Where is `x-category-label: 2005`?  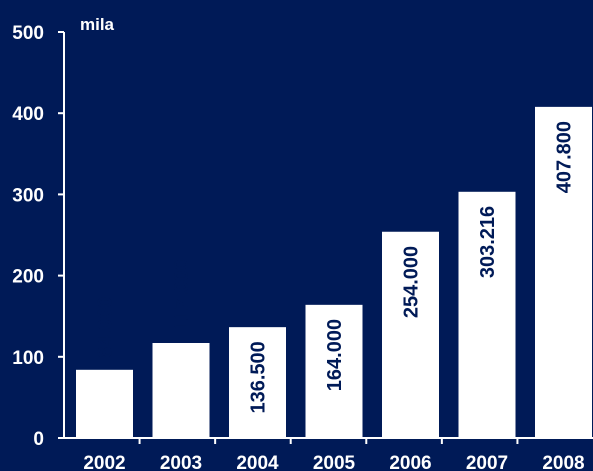 x-category-label: 2005 is located at coordinates (334, 462).